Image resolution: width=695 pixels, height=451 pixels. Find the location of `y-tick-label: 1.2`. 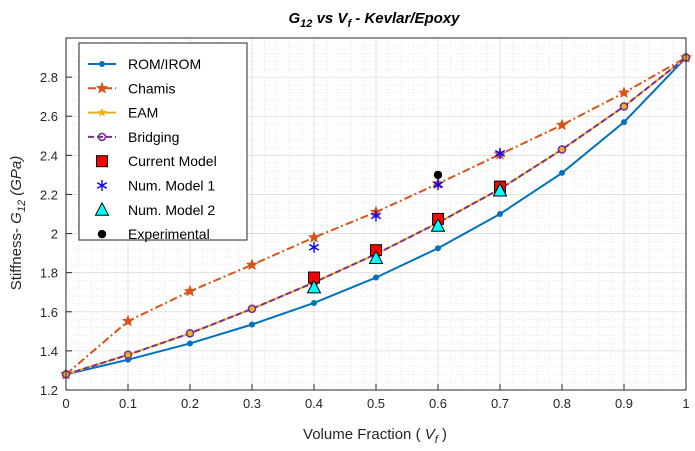

y-tick-label: 1.2 is located at coordinates (49, 390).